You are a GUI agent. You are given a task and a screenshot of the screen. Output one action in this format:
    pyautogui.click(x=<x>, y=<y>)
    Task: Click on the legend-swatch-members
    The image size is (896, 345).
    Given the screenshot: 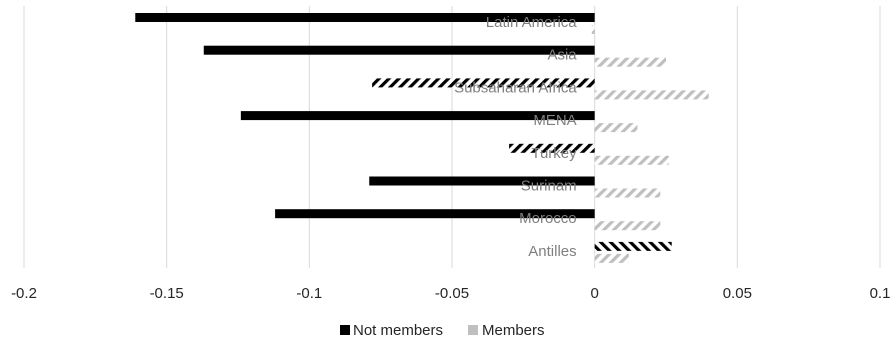 What is the action you would take?
    pyautogui.click(x=473, y=330)
    